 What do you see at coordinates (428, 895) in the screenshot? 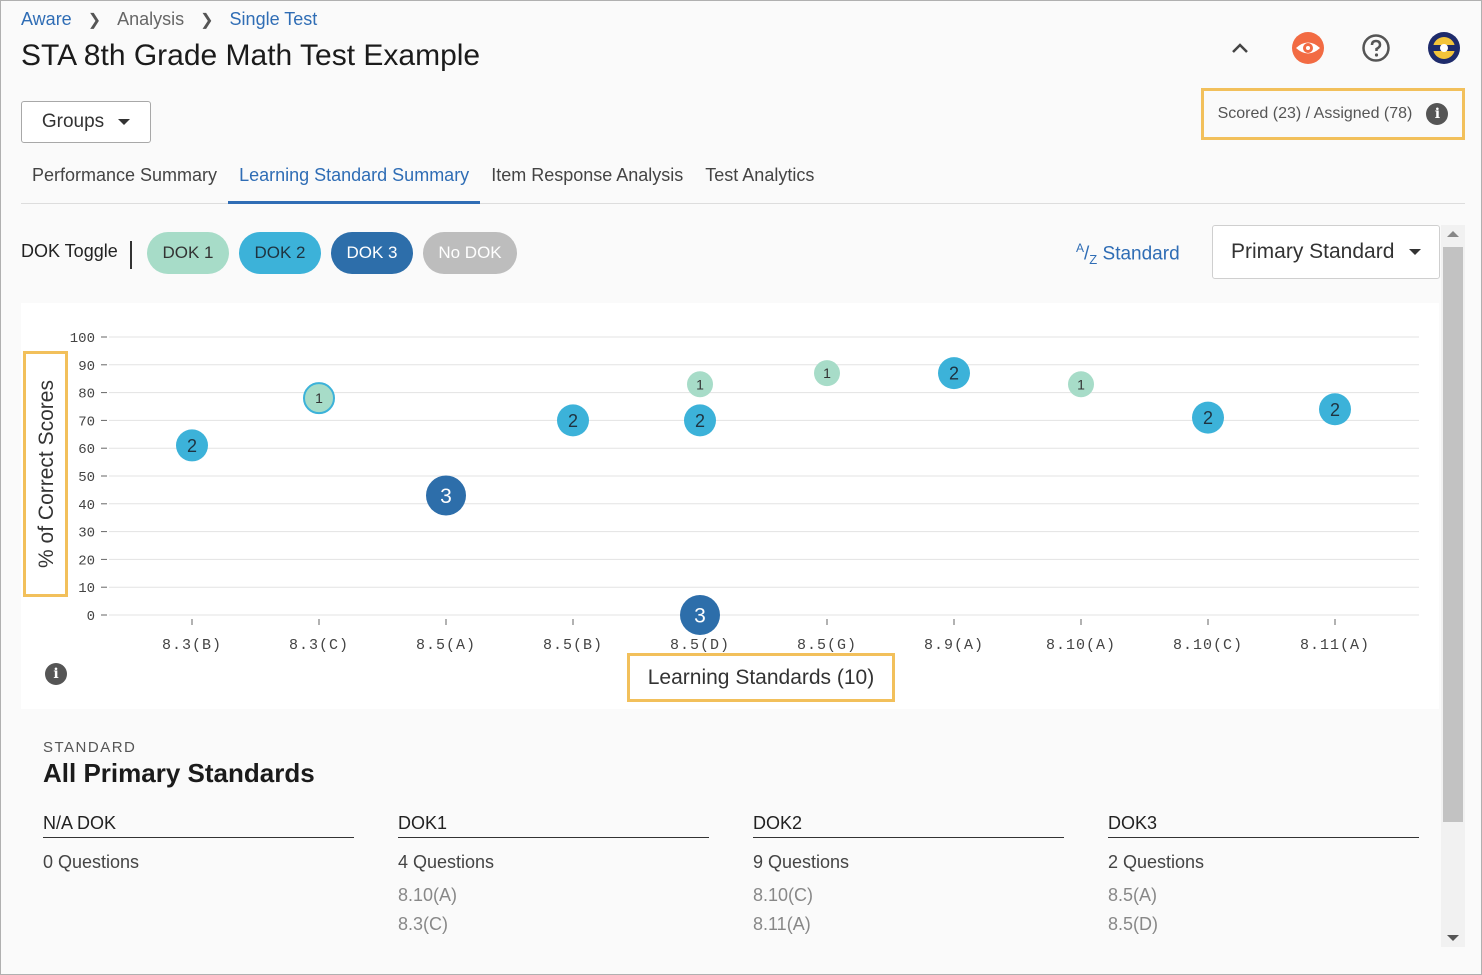
I see `standard-item: 8.10(A)` at bounding box center [428, 895].